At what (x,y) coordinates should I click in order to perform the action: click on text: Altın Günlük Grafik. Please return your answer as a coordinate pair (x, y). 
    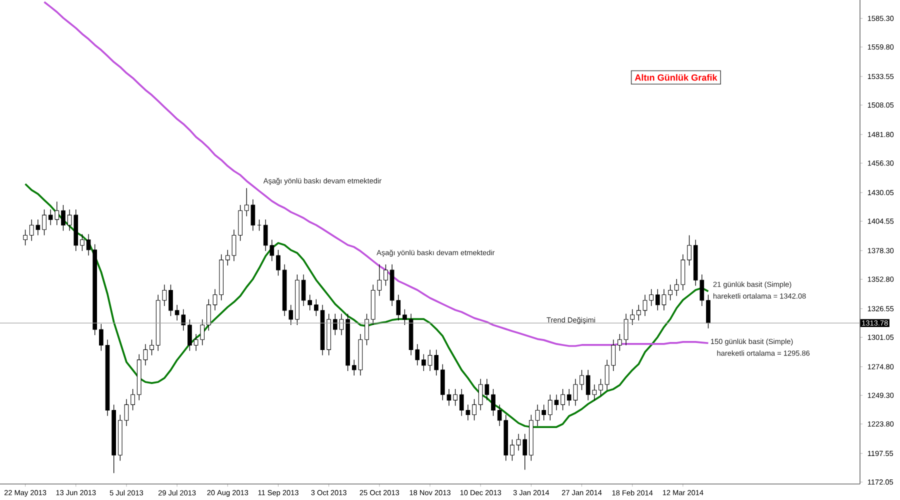
    Looking at the image, I should click on (676, 77).